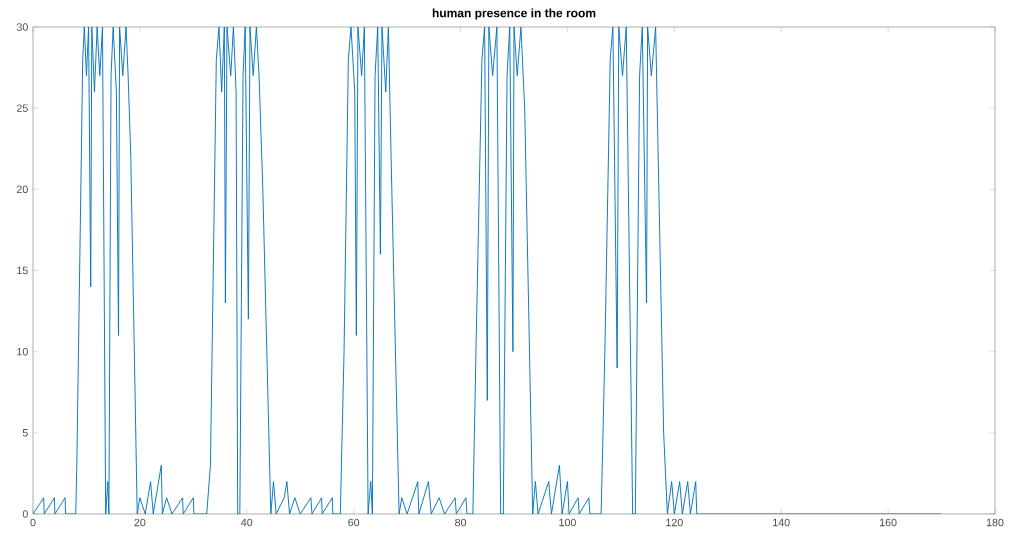  What do you see at coordinates (22, 27) in the screenshot?
I see `y-tick-label: 30` at bounding box center [22, 27].